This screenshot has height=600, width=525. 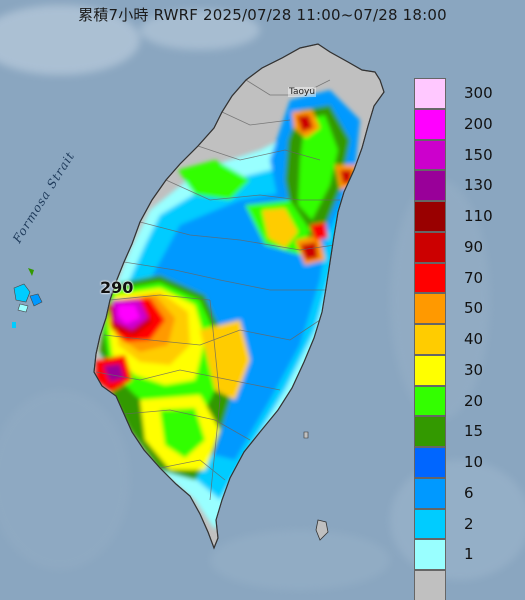 I want to click on legend-row: 10, so click(x=459, y=462).